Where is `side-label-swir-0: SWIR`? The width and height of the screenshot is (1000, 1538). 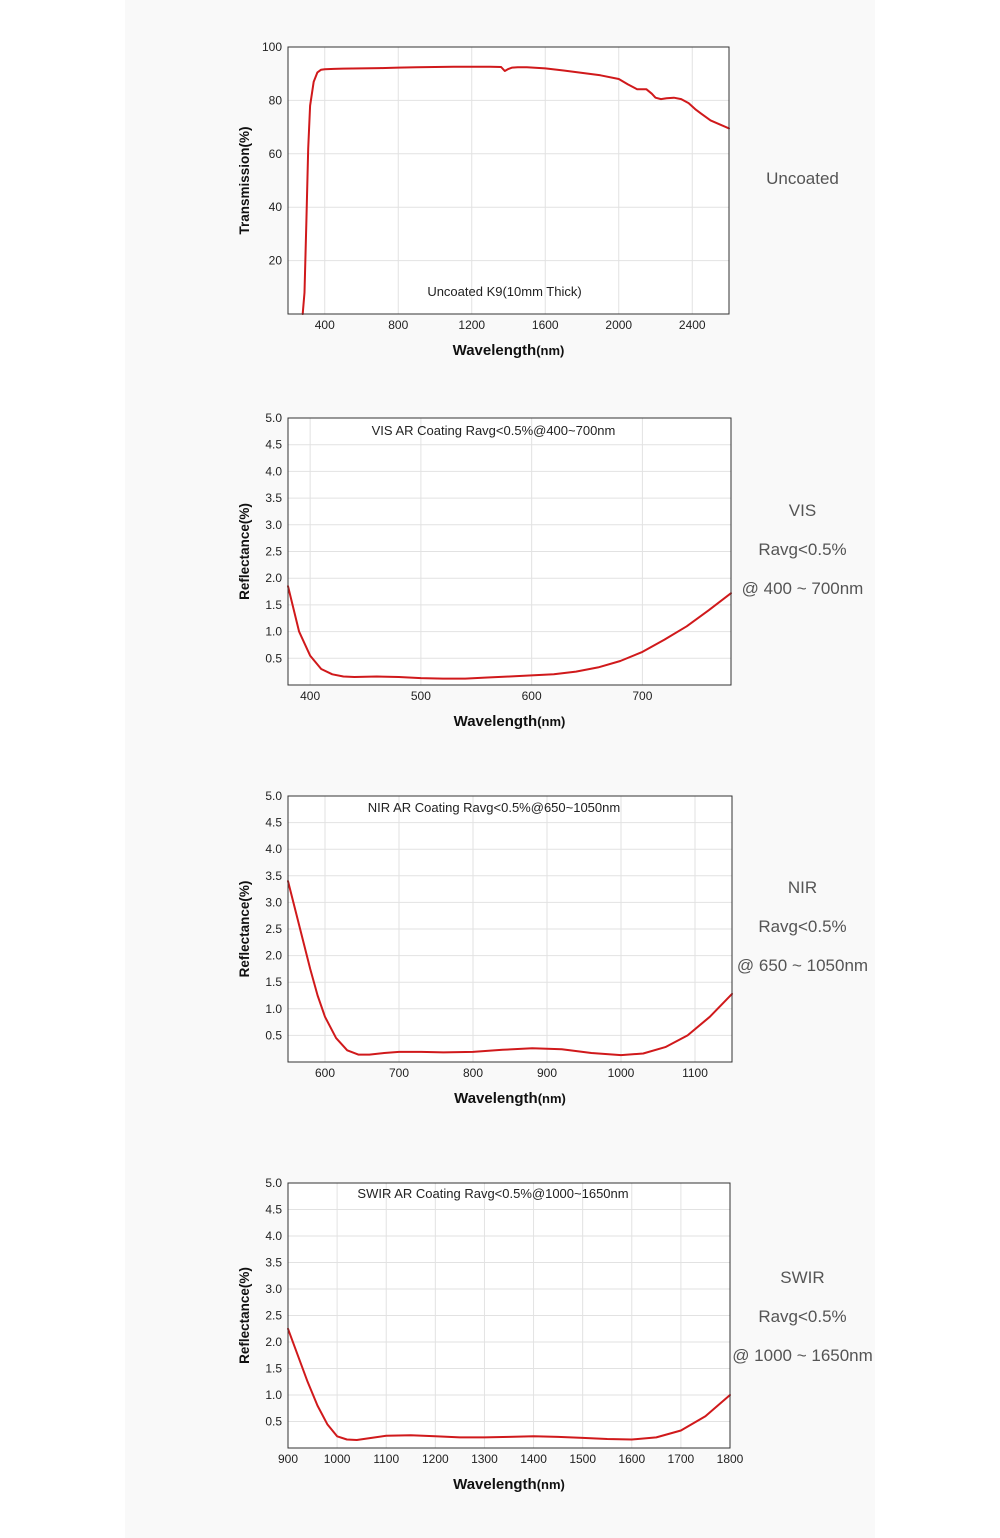
side-label-swir-0: SWIR is located at coordinates (802, 1277).